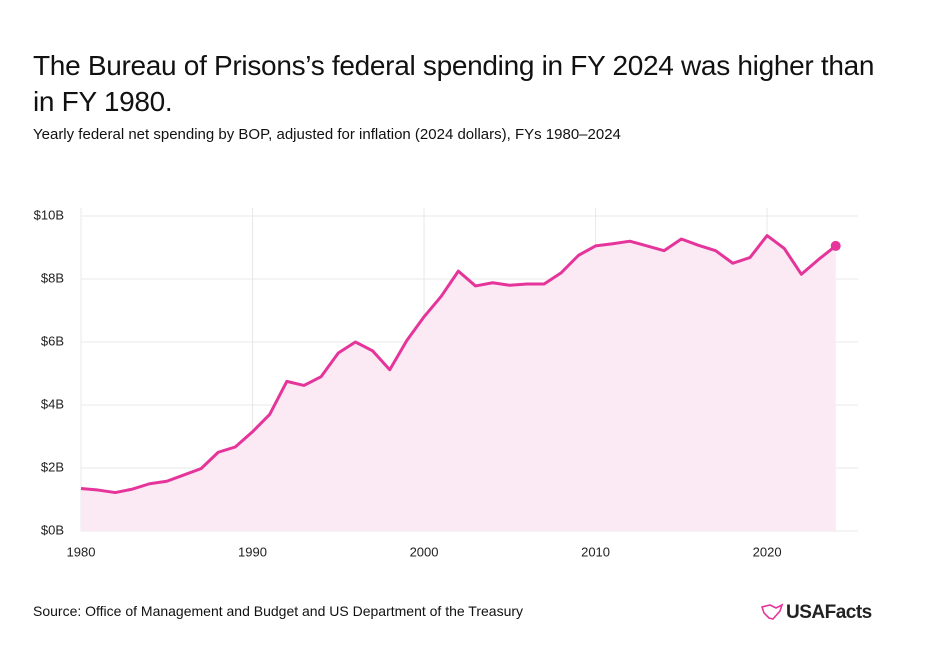  I want to click on x-tick-label: 2000, so click(424, 551).